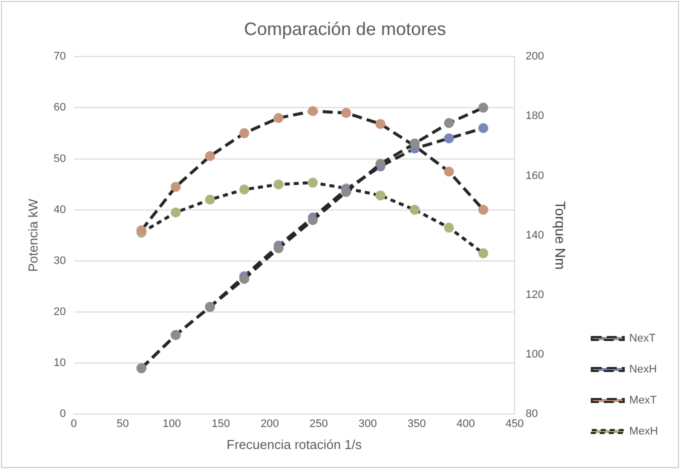  What do you see at coordinates (63, 414) in the screenshot?
I see `y-tick-label: 0` at bounding box center [63, 414].